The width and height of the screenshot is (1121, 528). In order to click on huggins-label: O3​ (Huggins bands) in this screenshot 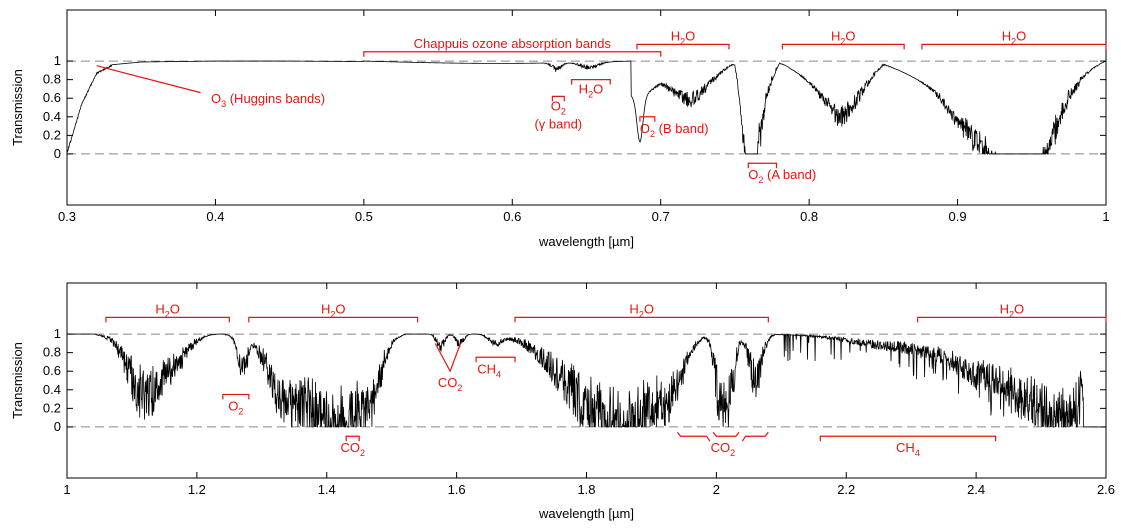, I will do `click(268, 100)`.